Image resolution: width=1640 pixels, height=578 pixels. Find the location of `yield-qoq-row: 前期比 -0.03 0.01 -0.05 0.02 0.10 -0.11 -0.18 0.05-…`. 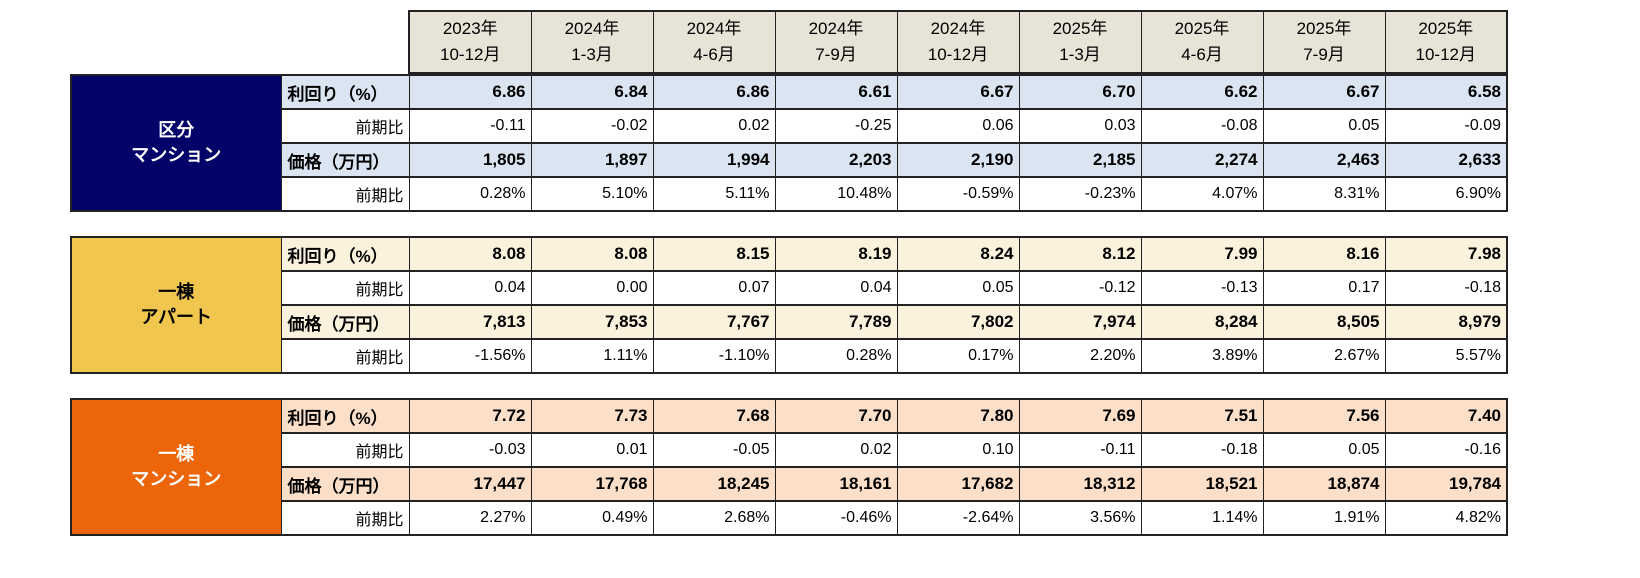

yield-qoq-row: 前期比 -0.03 0.01 -0.05 0.02 0.10 -0.11 -0.18 0.05-… is located at coordinates (789, 450).